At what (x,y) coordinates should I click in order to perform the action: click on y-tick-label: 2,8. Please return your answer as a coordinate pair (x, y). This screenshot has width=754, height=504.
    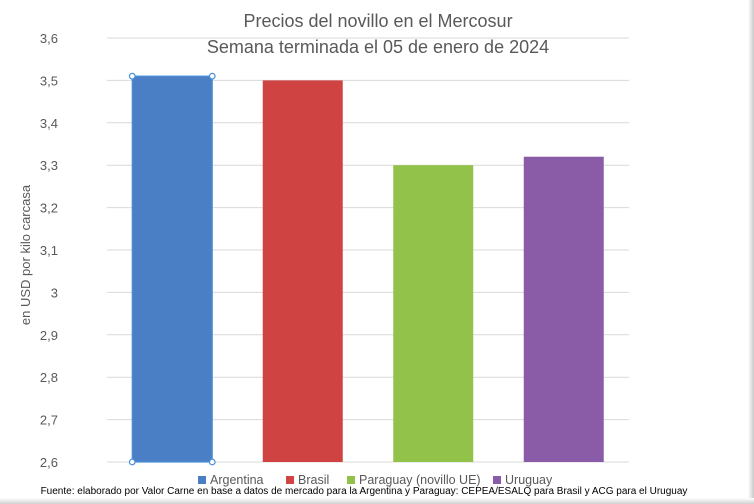
    Looking at the image, I should click on (49, 377).